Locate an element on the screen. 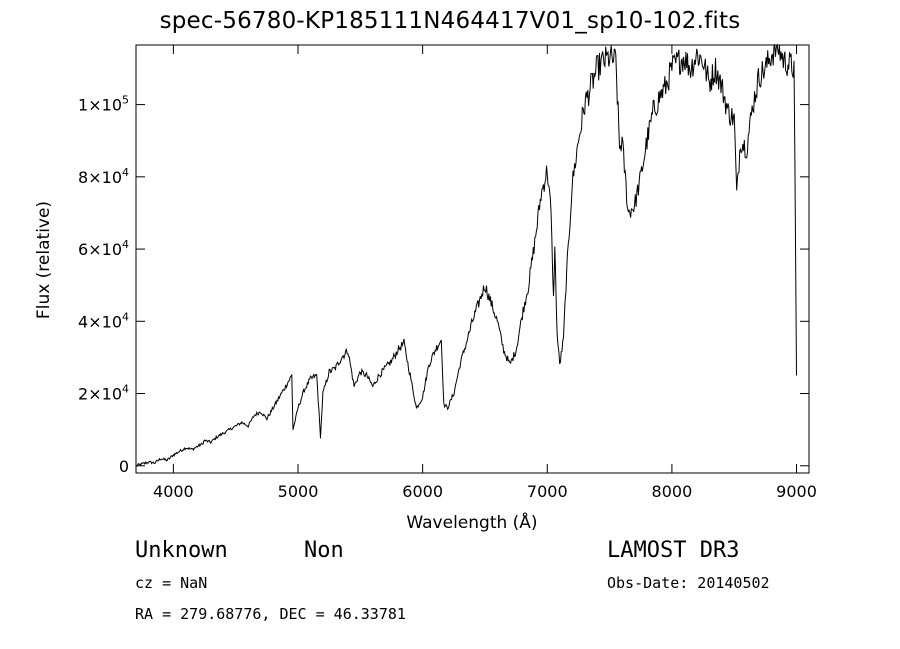  y-tick-label: 2×10⁴ is located at coordinates (103, 393).